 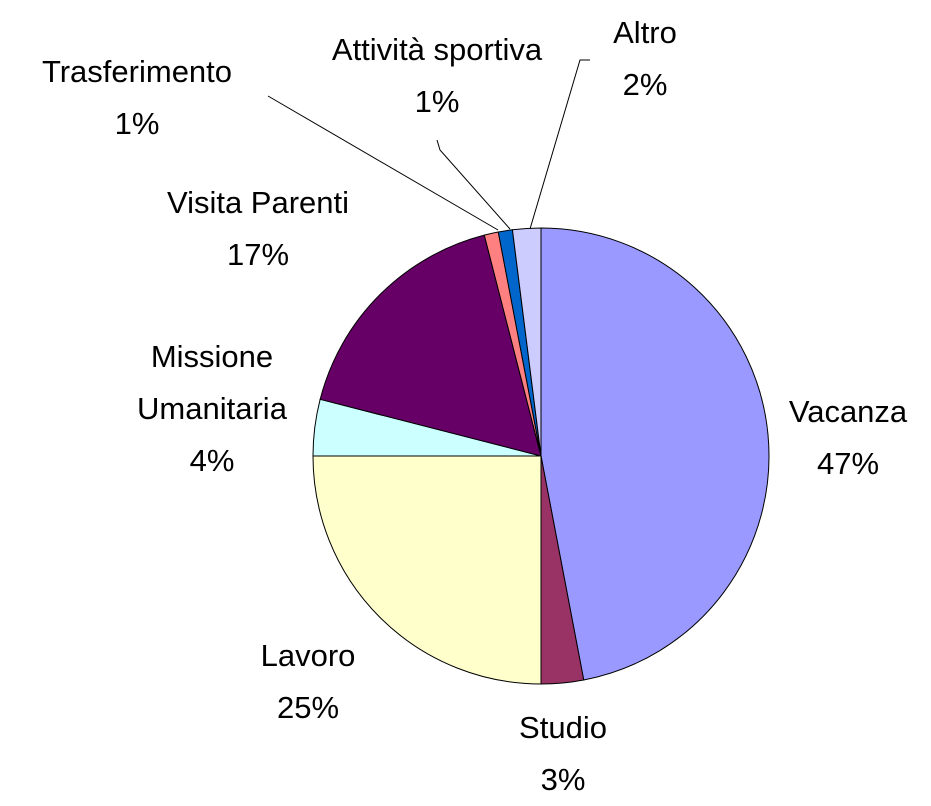 I want to click on slice-label: Visita Parenti 17%, so click(x=258, y=229).